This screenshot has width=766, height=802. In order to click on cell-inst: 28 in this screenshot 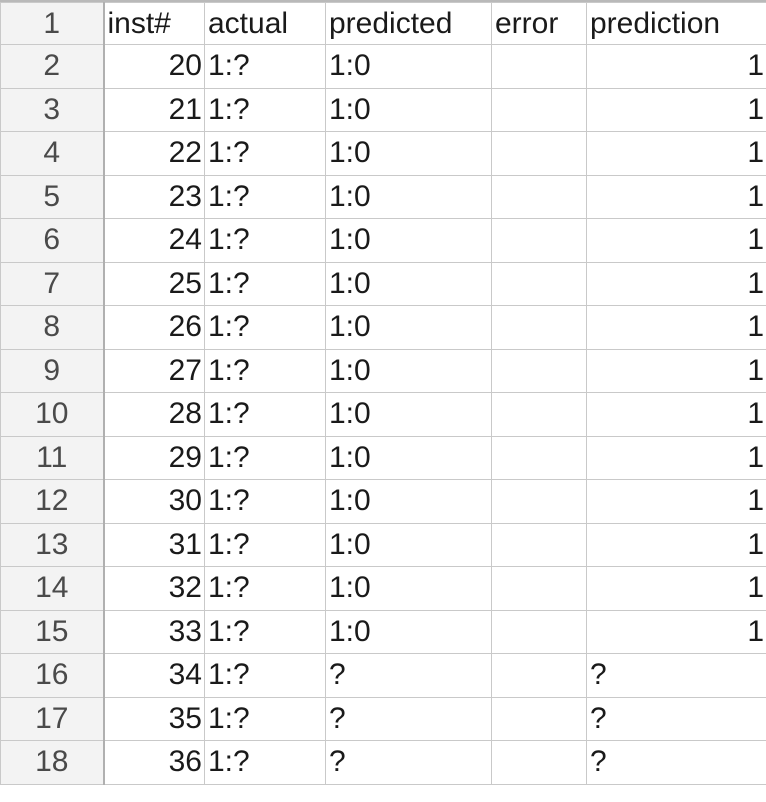, I will do `click(154, 415)`.